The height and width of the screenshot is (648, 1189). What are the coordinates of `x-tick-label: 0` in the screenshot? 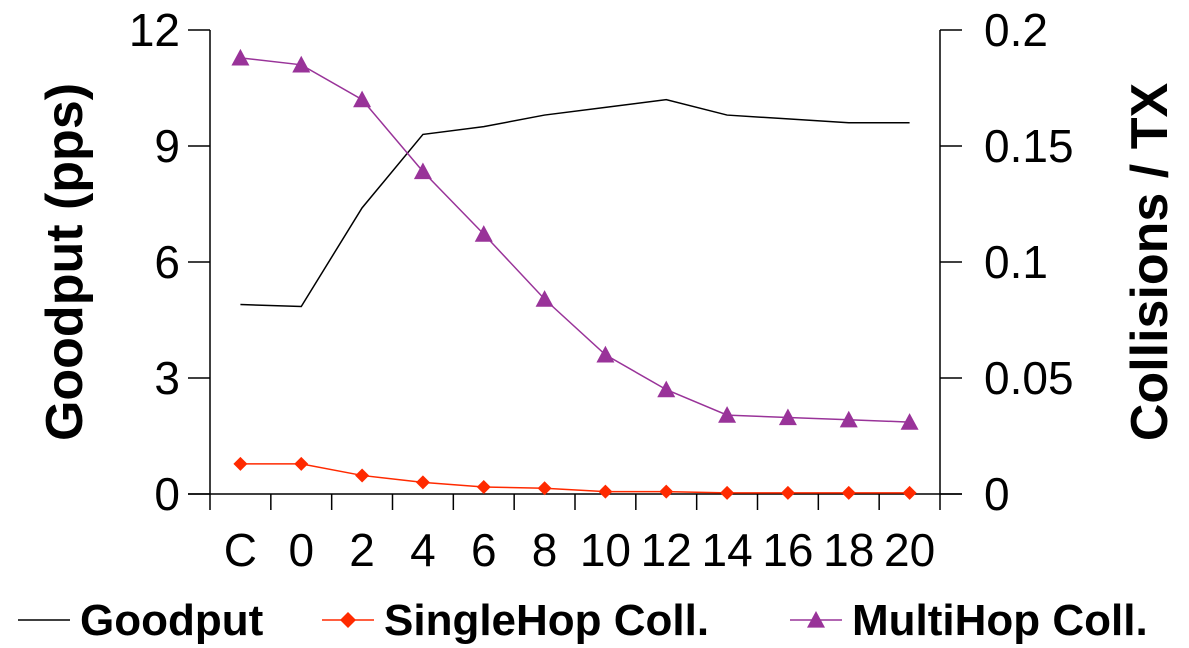 It's located at (301, 550).